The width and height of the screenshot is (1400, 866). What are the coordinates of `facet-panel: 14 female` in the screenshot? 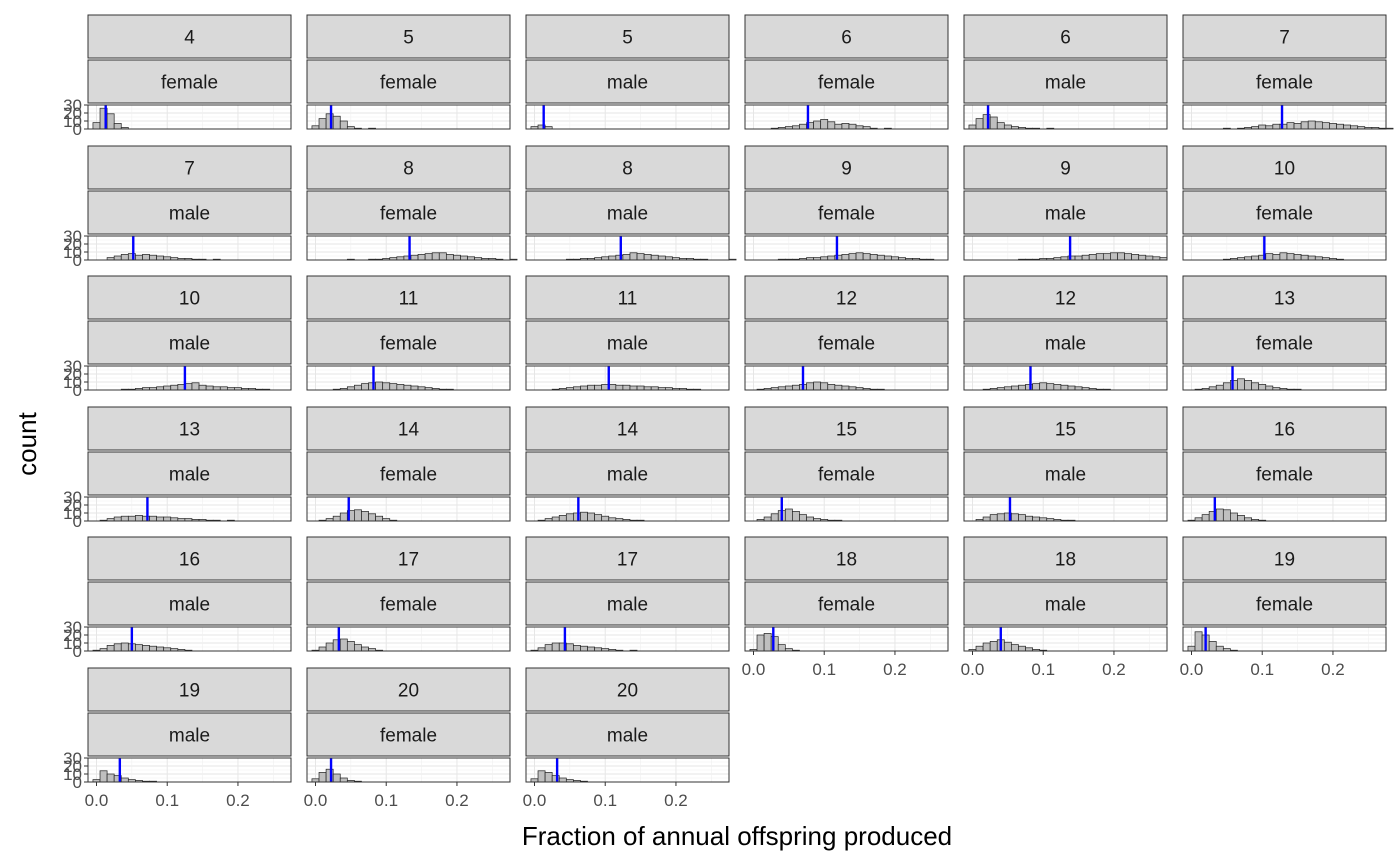 It's located at (408, 464).